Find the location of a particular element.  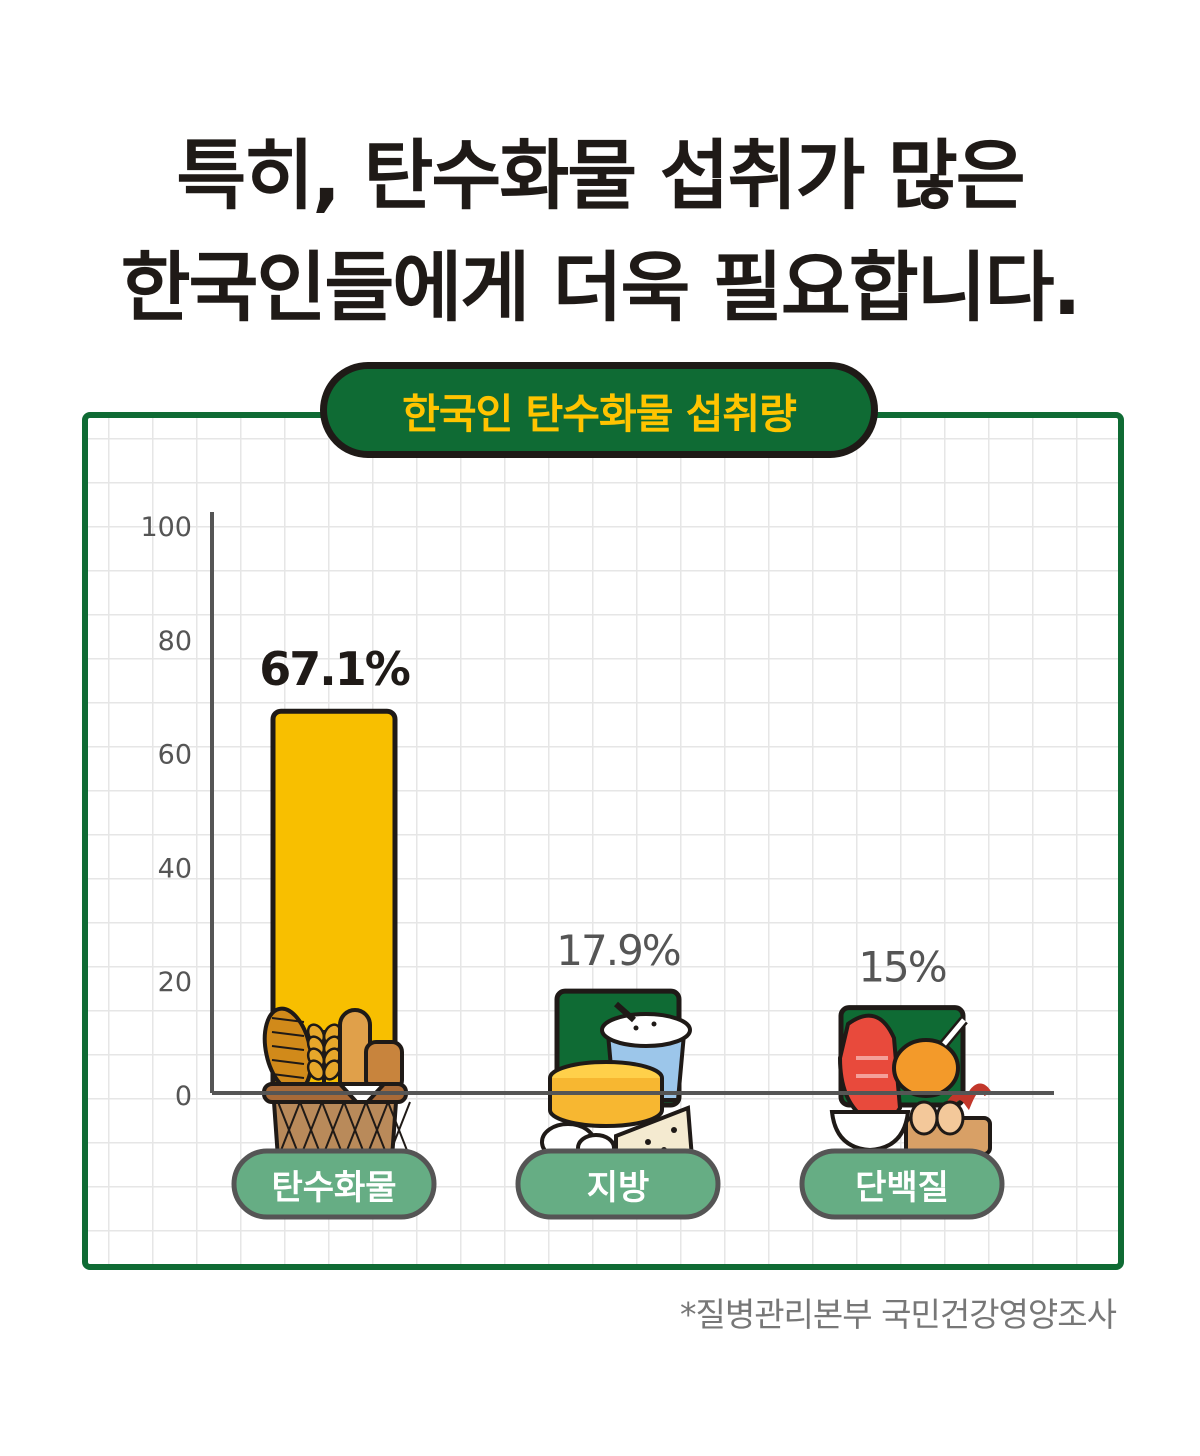

y-tick-label-80: 80 is located at coordinates (175, 641).